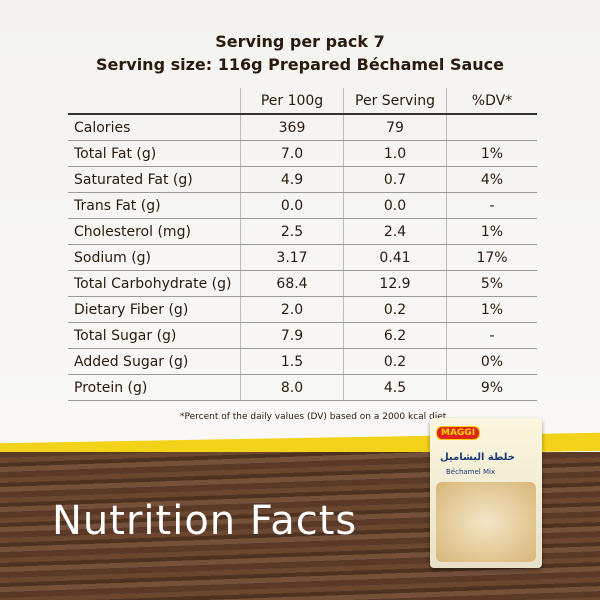 This screenshot has width=600, height=600. I want to click on row-label: Total Fat (g), so click(154, 153).